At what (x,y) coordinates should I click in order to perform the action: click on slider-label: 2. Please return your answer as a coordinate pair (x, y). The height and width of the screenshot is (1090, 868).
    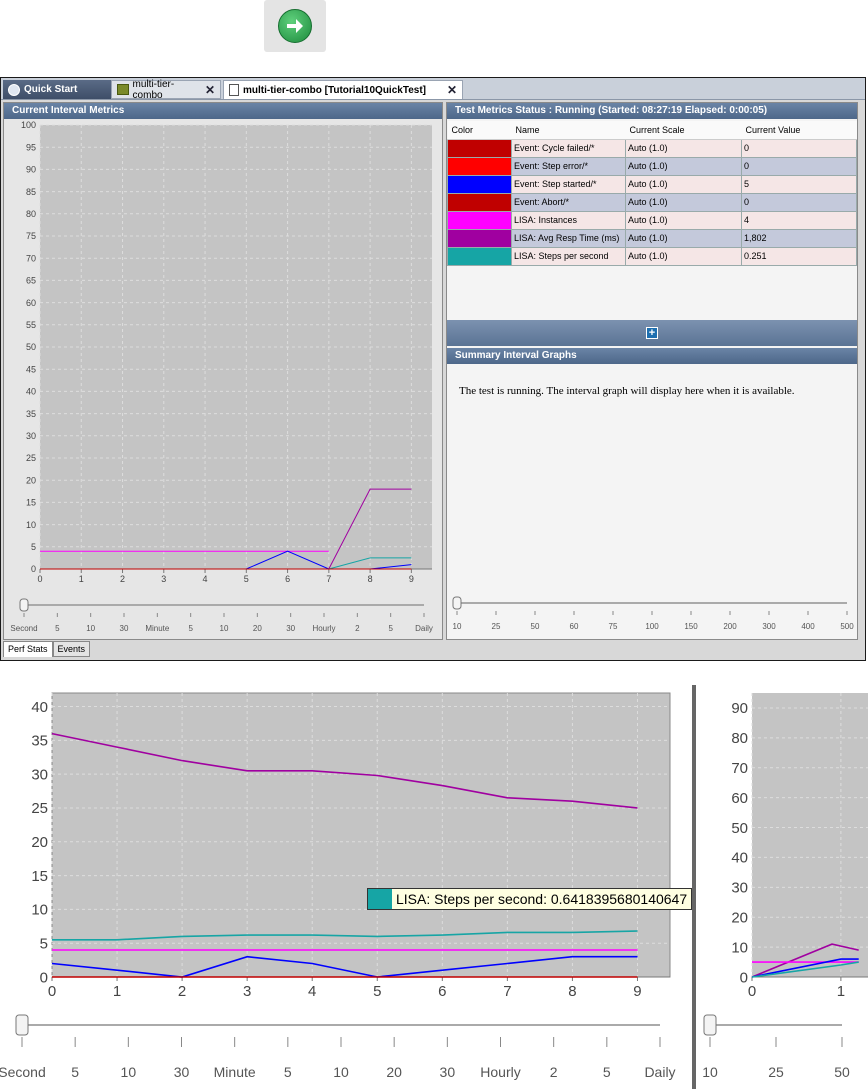
    Looking at the image, I should click on (554, 1072).